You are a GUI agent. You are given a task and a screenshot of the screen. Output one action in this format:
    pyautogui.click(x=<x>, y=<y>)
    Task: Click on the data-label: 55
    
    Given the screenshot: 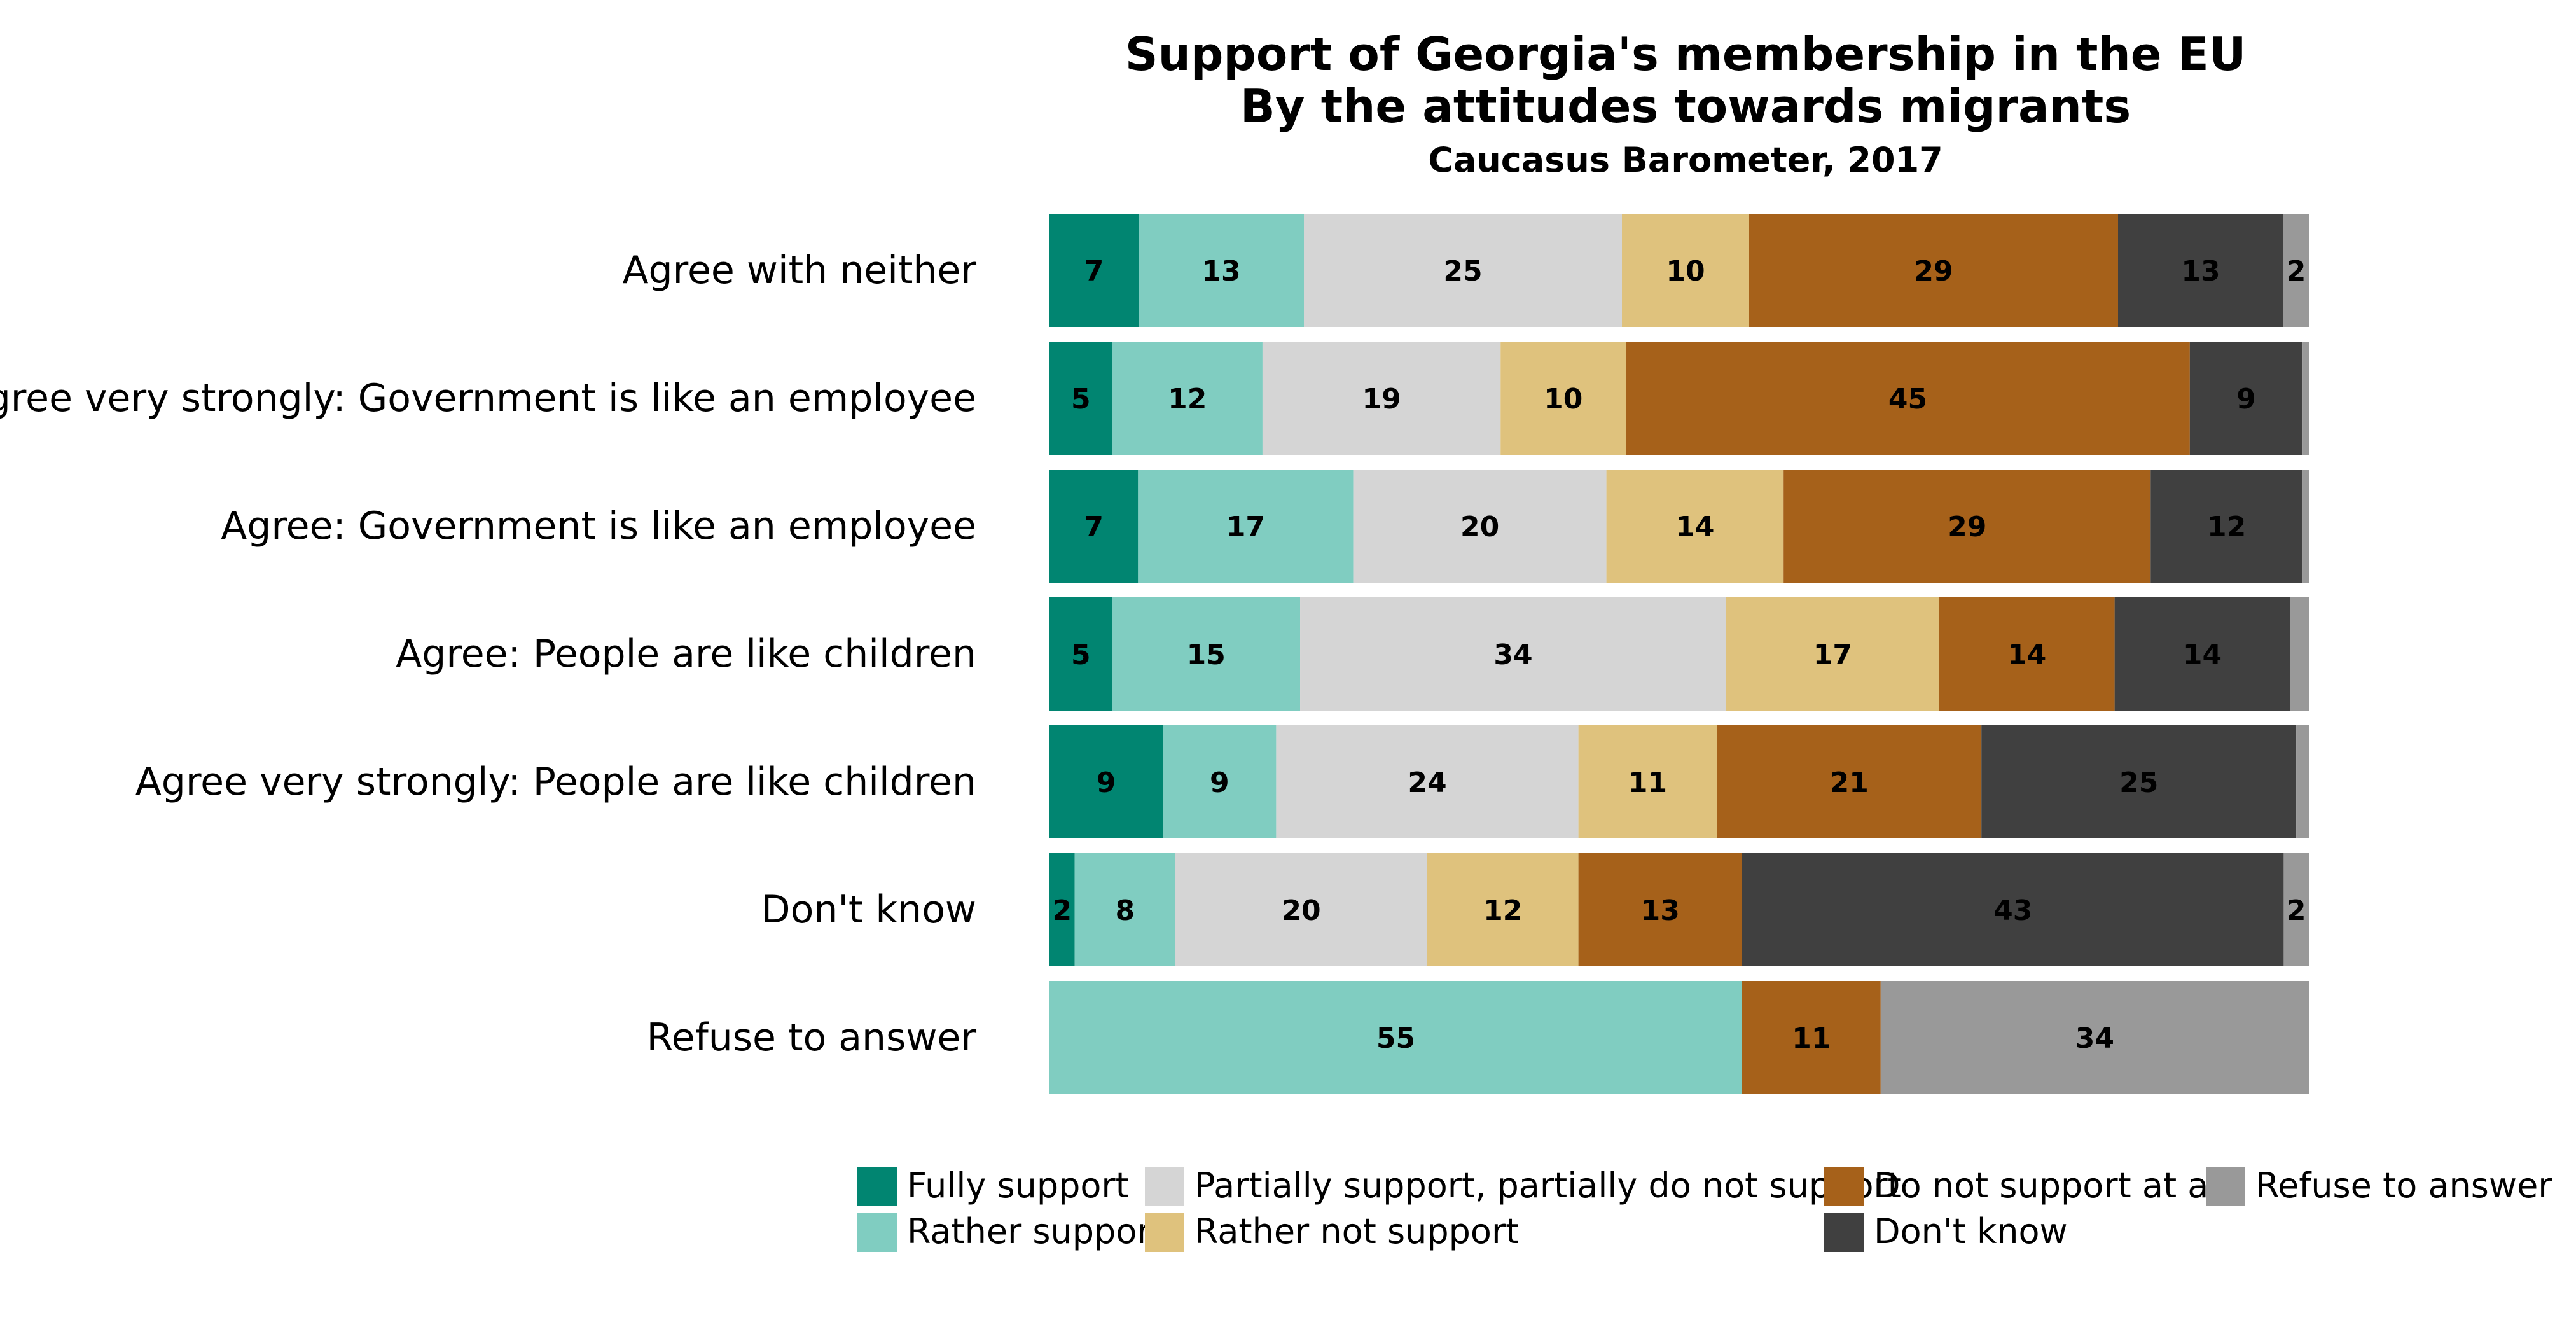 What is the action you would take?
    pyautogui.click(x=1395, y=1038)
    